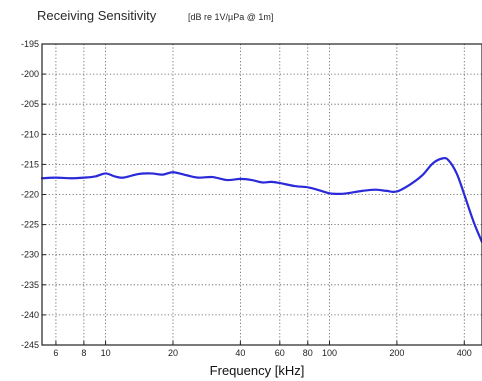 The image size is (482, 381). What do you see at coordinates (55, 353) in the screenshot?
I see `x-tick-label: 6` at bounding box center [55, 353].